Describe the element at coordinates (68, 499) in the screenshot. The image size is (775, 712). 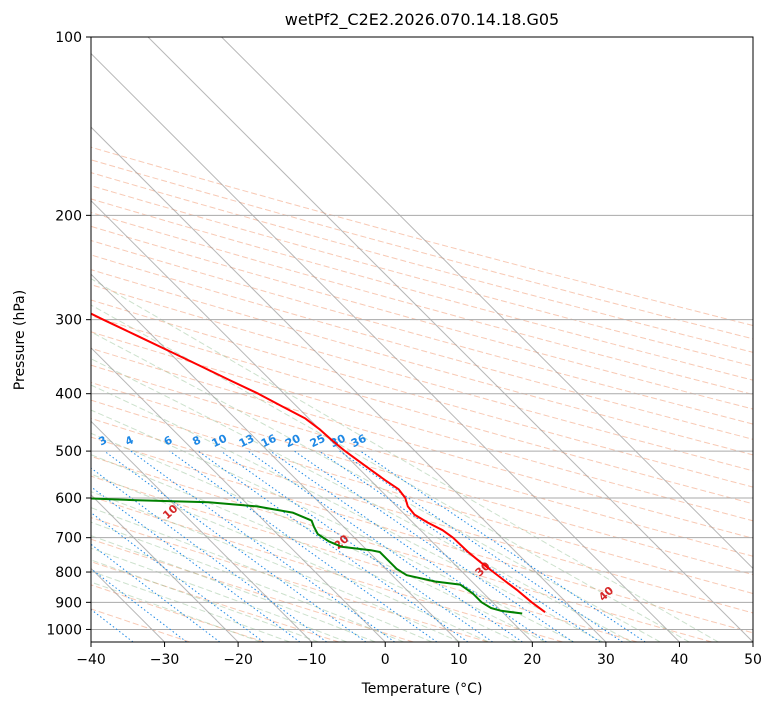
I see `y-tick-label: 600` at that location.